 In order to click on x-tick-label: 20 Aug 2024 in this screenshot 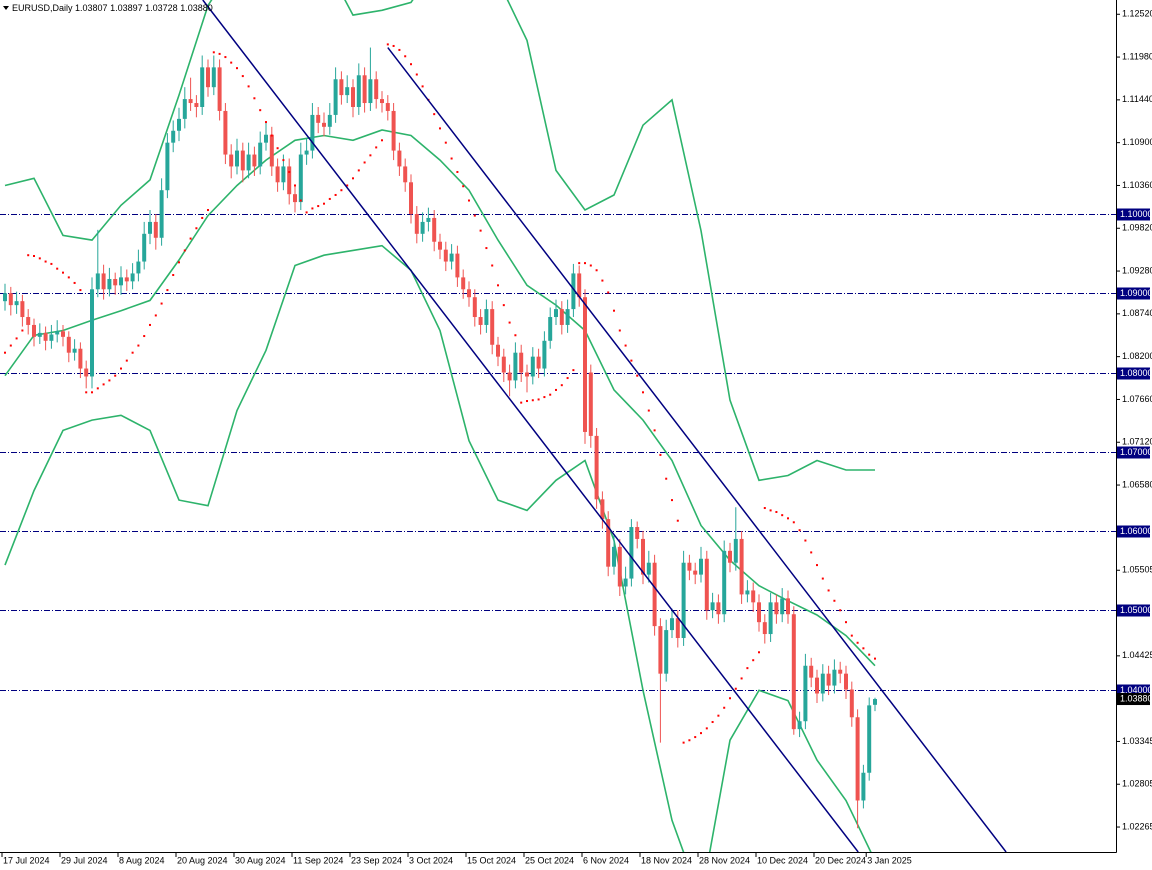, I will do `click(202, 860)`.